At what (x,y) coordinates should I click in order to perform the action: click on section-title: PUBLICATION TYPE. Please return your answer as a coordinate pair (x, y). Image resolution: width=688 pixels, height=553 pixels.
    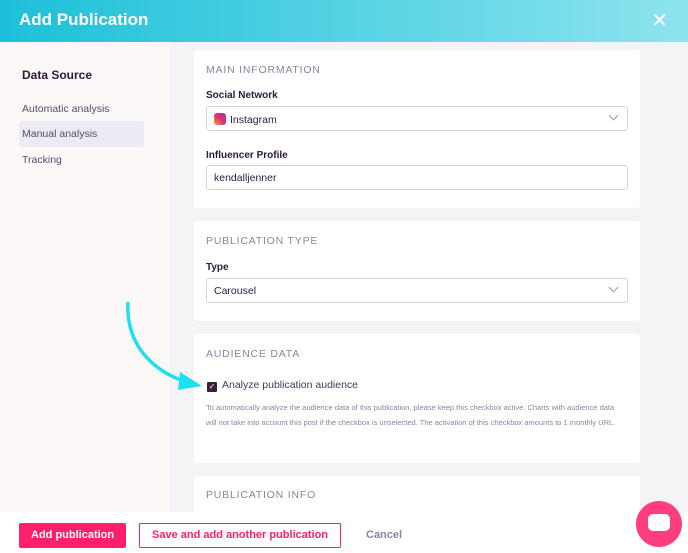
    Looking at the image, I should click on (262, 241).